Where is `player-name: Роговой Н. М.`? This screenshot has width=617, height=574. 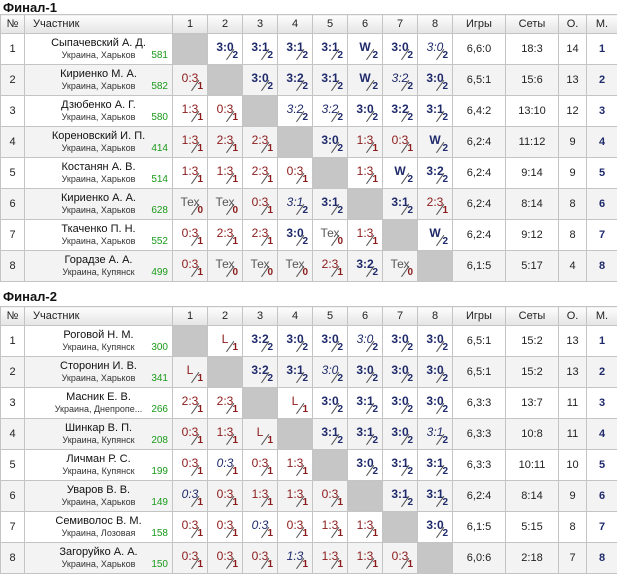
player-name: Роговой Н. М. is located at coordinates (98, 335).